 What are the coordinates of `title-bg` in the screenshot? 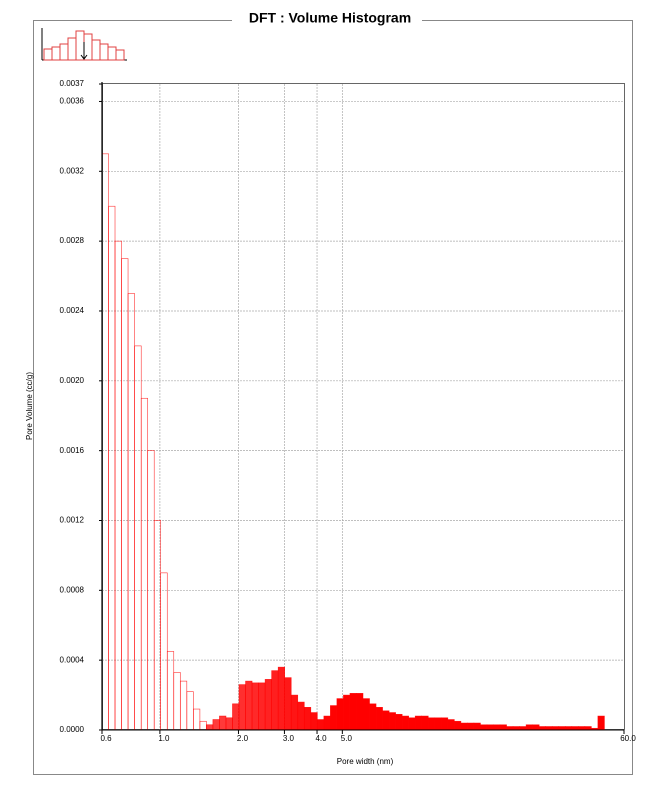 It's located at (327, 19).